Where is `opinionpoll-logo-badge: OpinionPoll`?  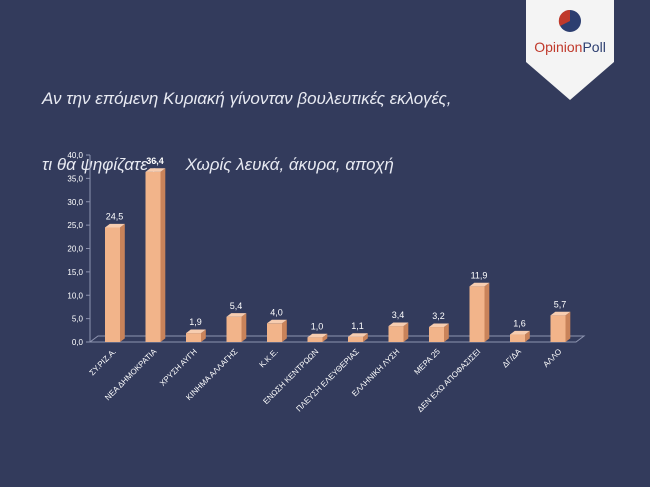
opinionpoll-logo-badge: OpinionPoll is located at coordinates (570, 50).